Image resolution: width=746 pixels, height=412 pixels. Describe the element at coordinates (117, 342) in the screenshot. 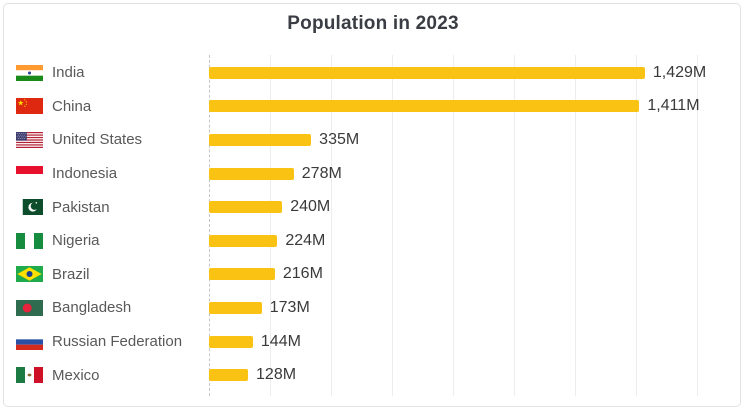

I see `country-label: Russian Federation` at that location.